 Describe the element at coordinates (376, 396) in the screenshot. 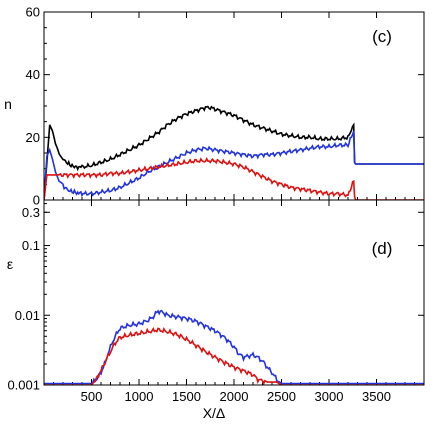

I see `x-tick-label: 3500` at that location.